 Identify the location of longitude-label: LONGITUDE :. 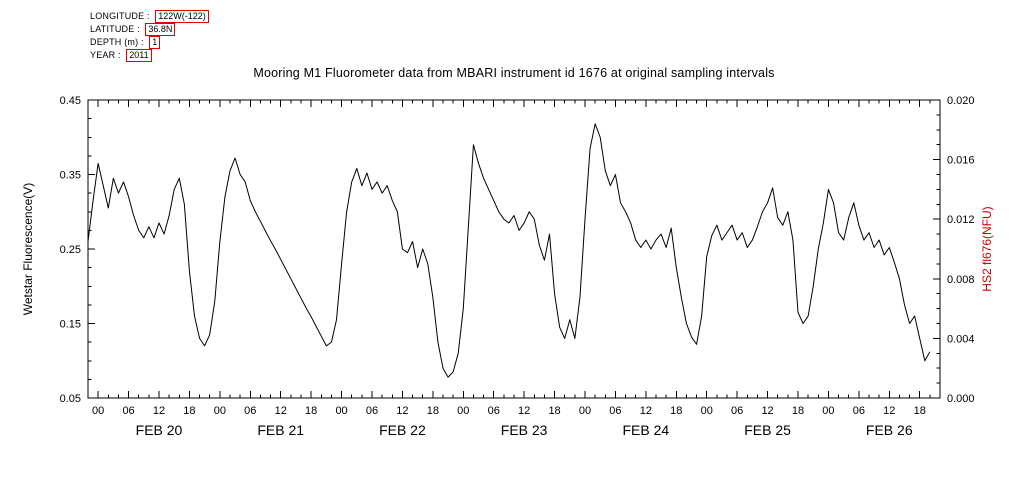
(120, 16).